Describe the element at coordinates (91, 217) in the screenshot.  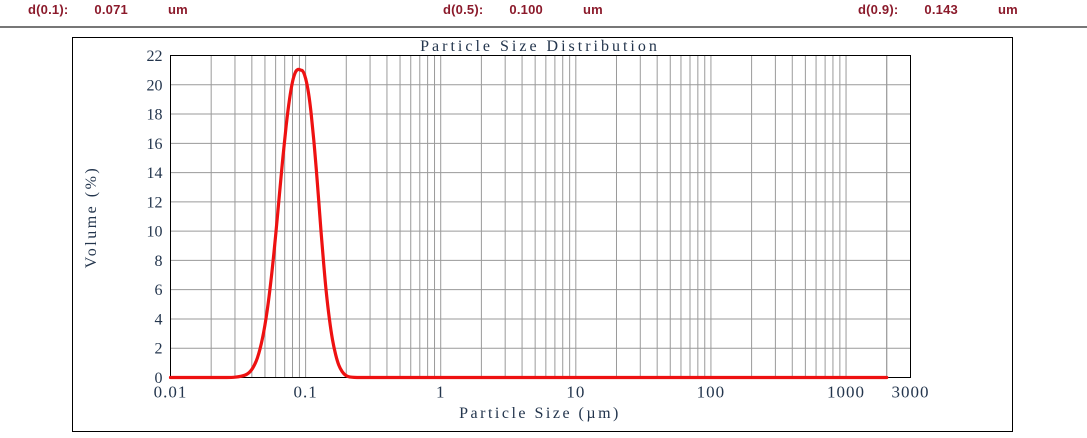
I see `y-axis-title: Volume (%)` at that location.